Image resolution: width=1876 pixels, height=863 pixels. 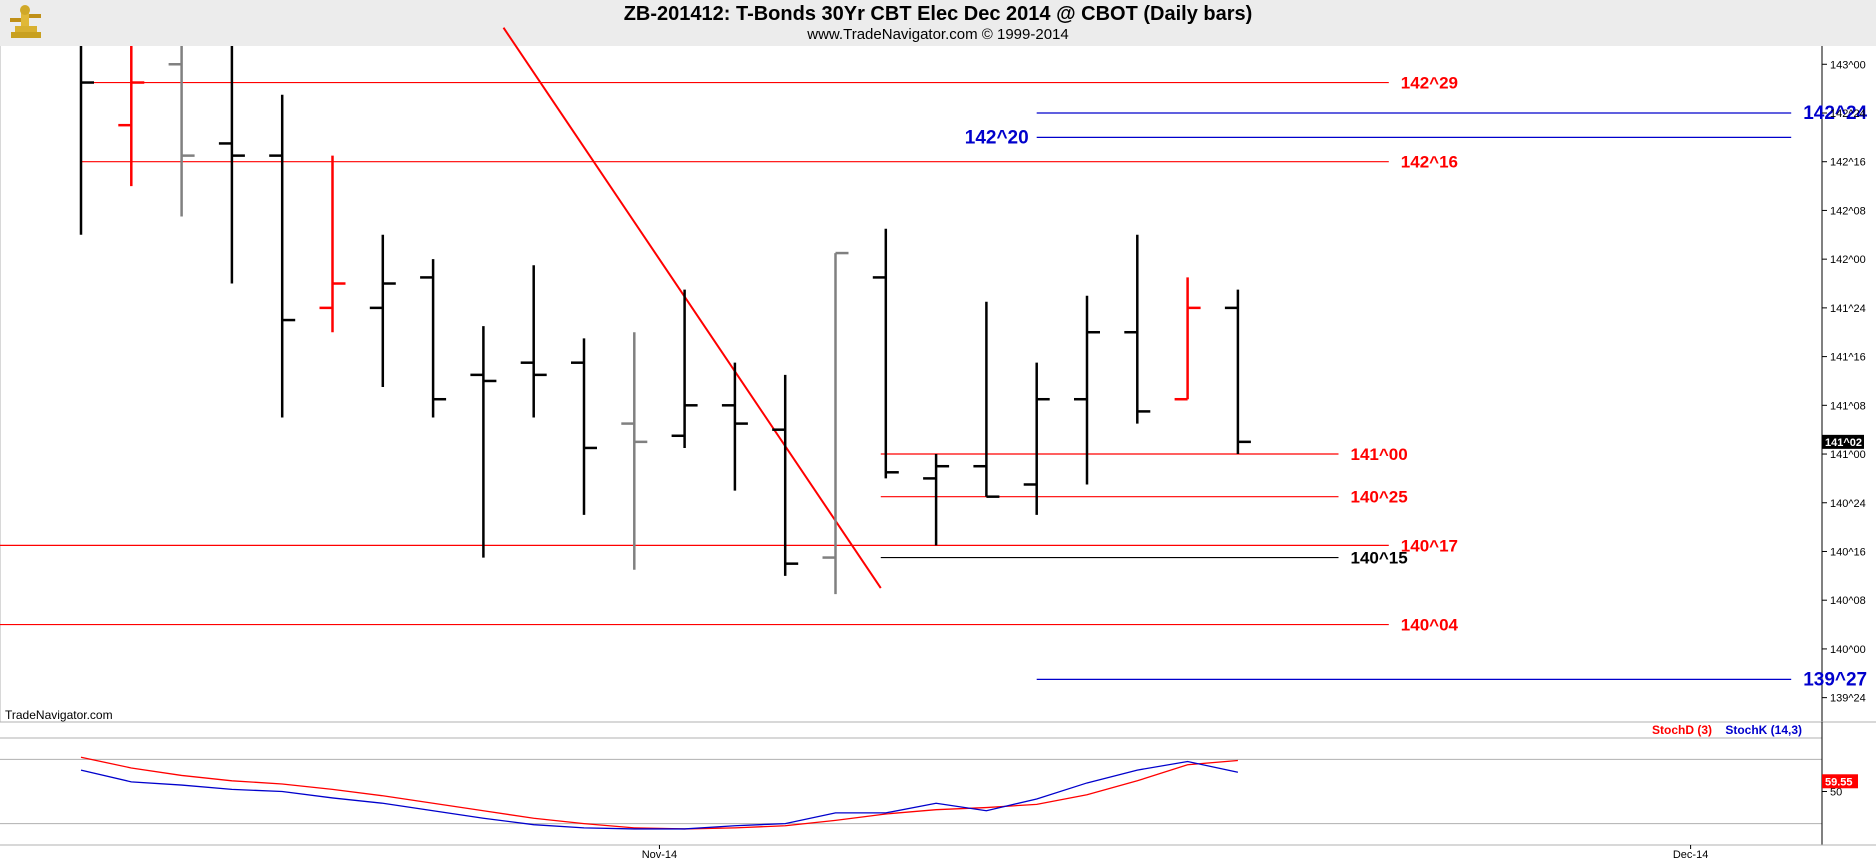 I want to click on level-label: 142^24, so click(x=1835, y=113).